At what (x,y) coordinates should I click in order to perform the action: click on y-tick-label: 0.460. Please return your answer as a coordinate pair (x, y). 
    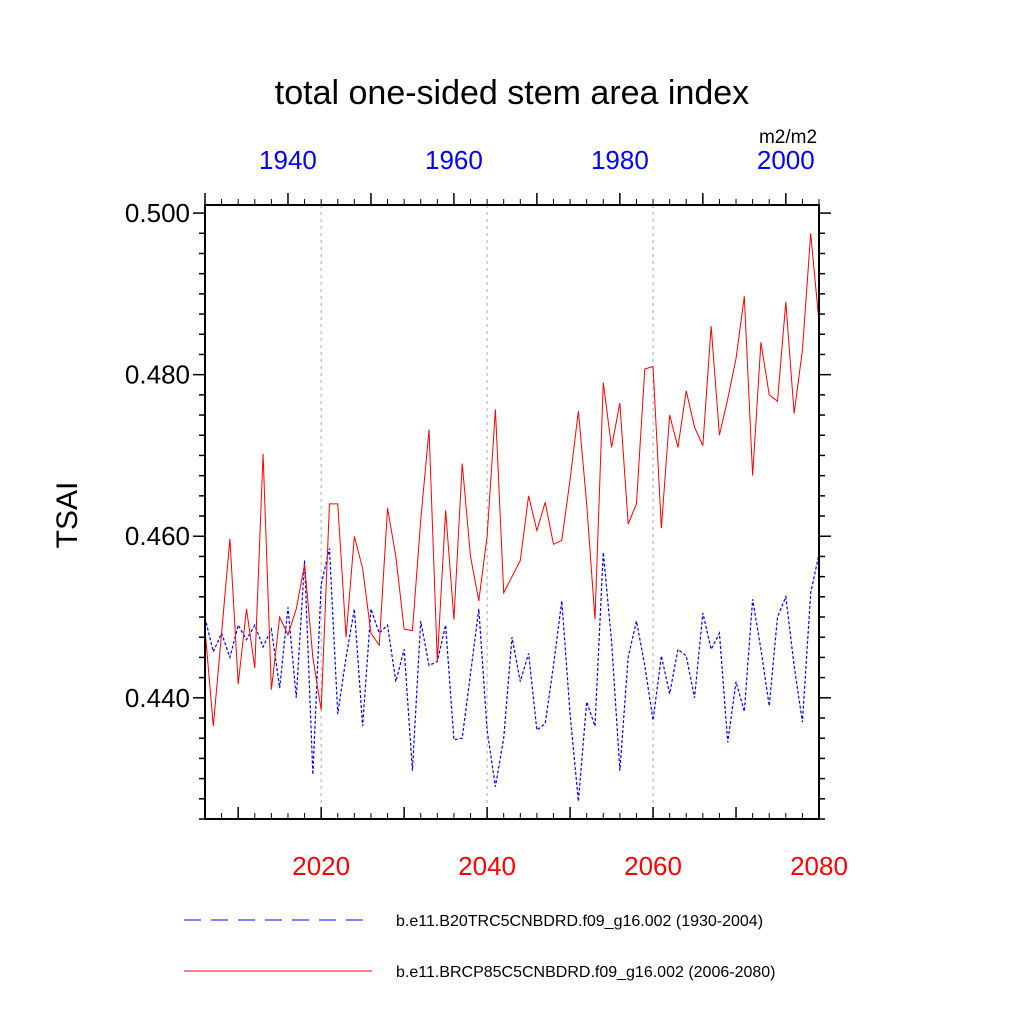
    Looking at the image, I should click on (157, 536).